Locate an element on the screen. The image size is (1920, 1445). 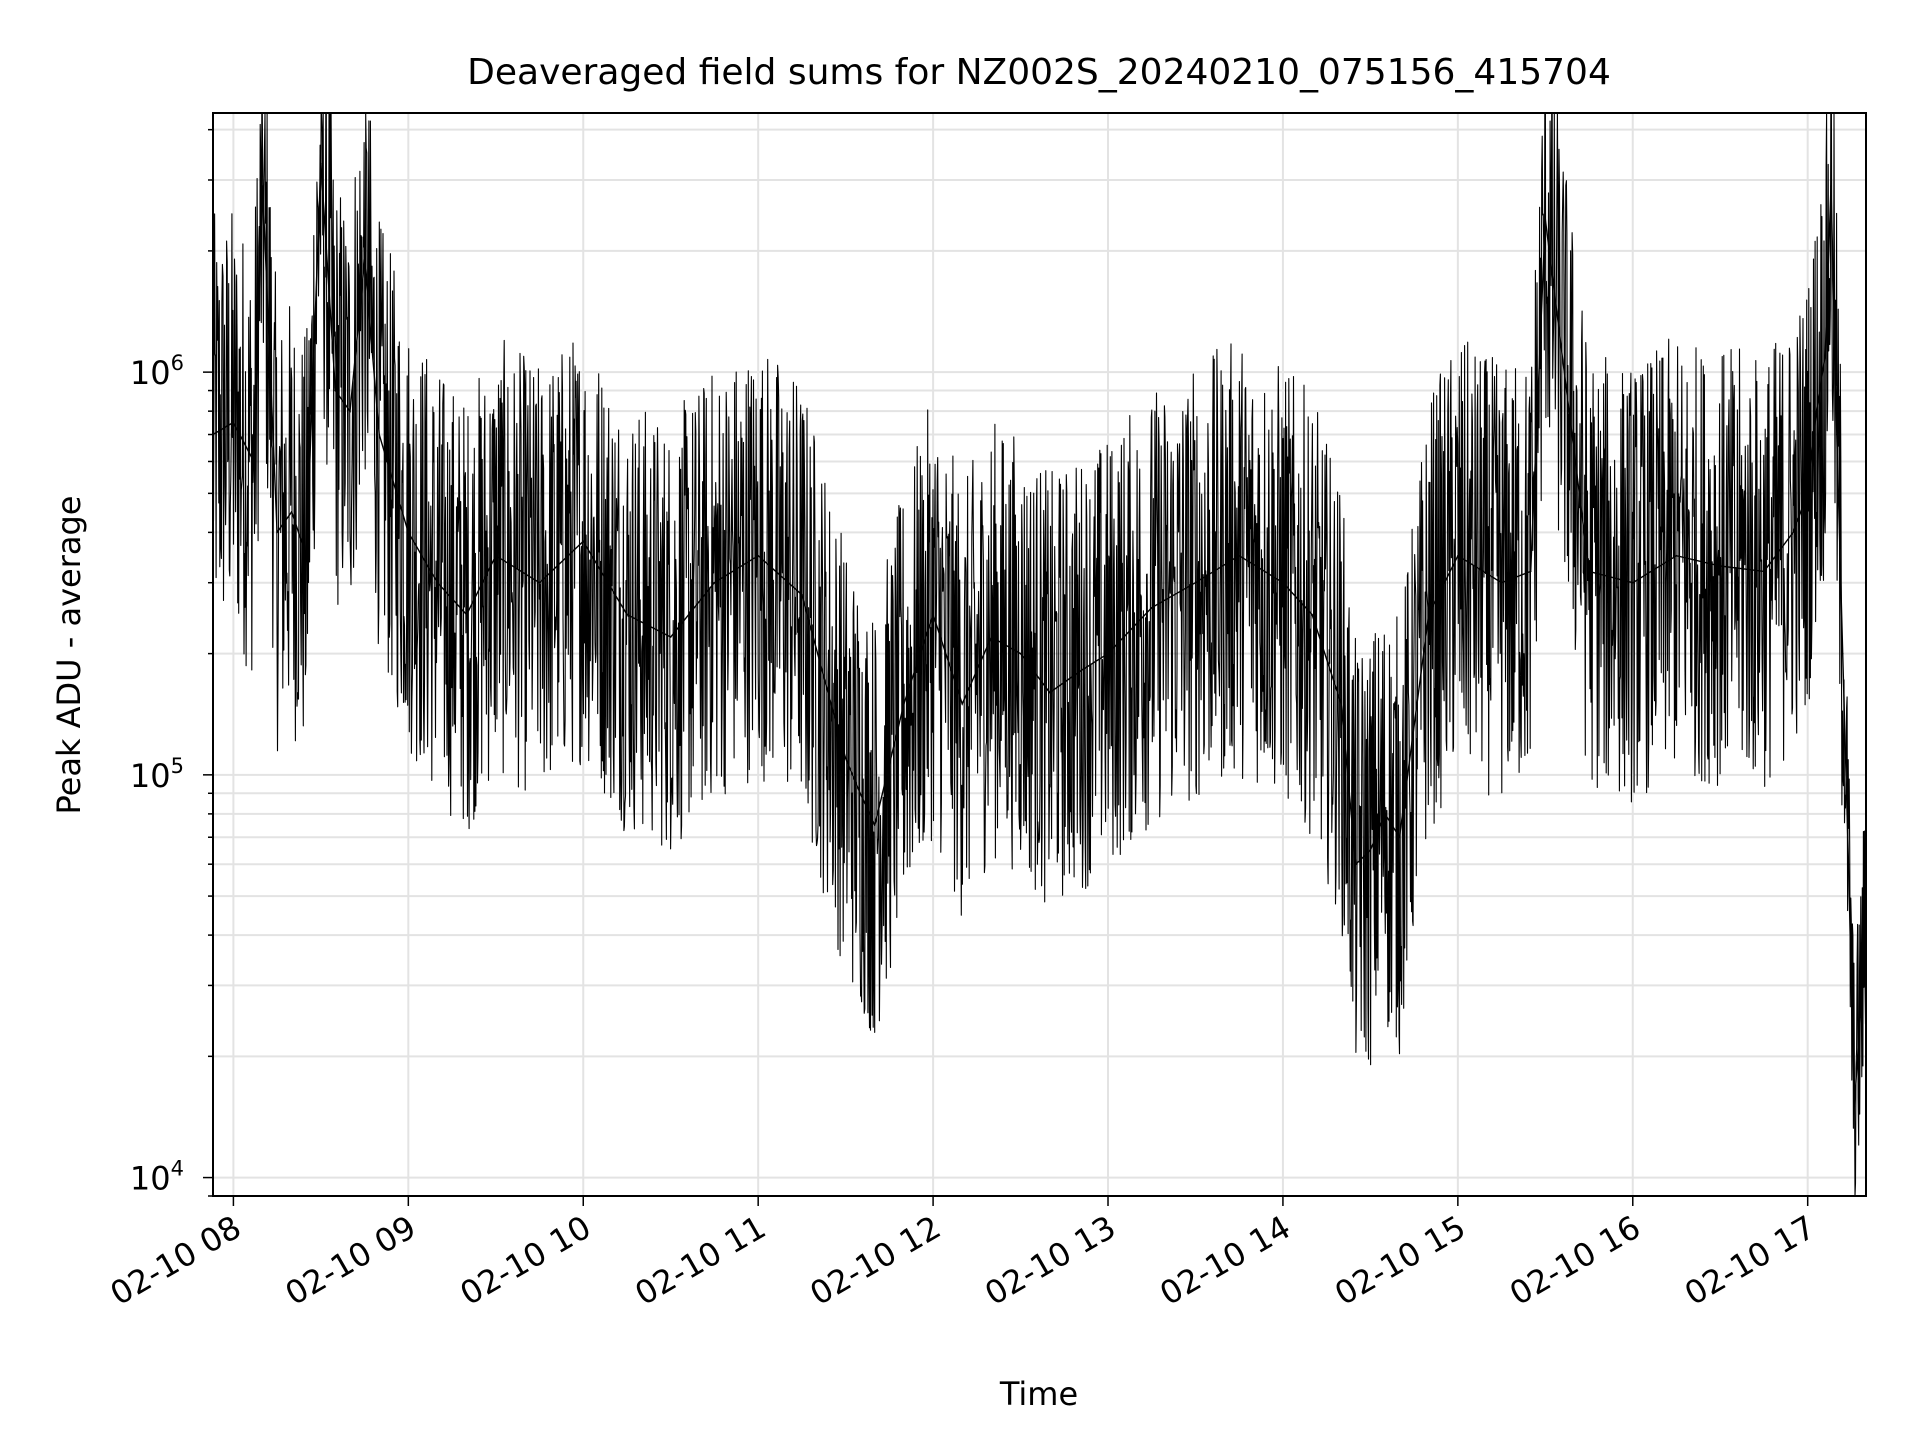
y-tick-exponent: 6 is located at coordinates (177, 363).